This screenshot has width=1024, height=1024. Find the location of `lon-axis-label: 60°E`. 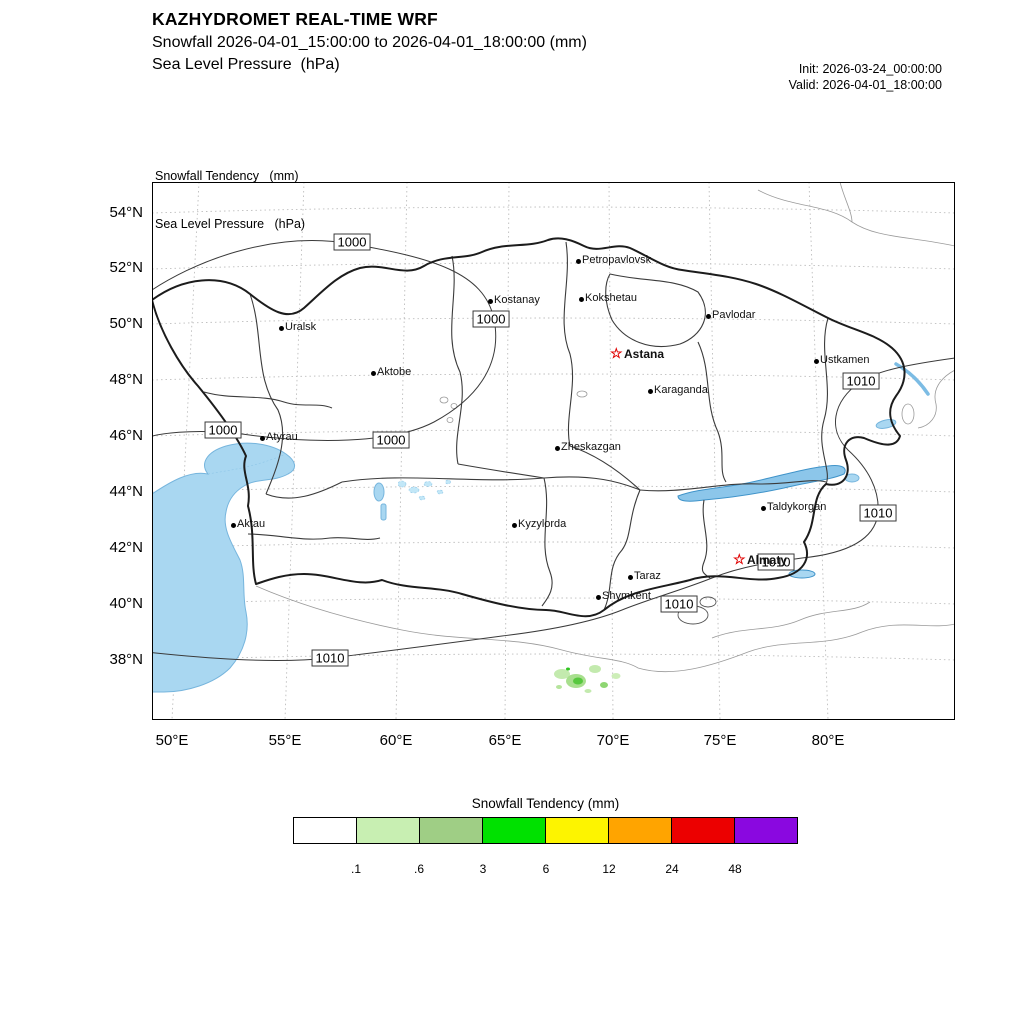

lon-axis-label: 60°E is located at coordinates (396, 740).